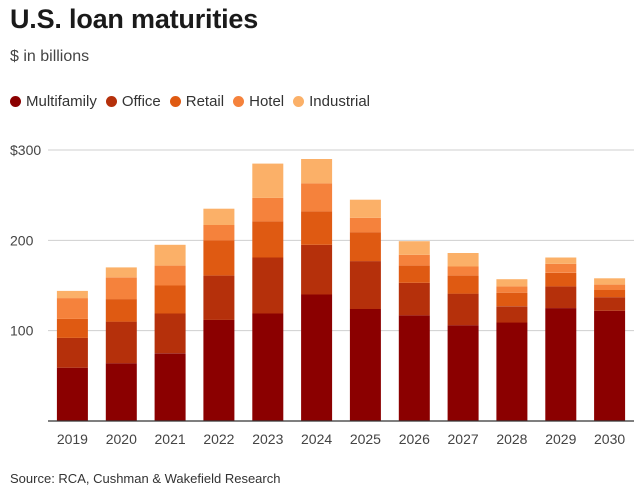 The image size is (640, 492). What do you see at coordinates (267, 439) in the screenshot?
I see `x-tick-label: 2023` at bounding box center [267, 439].